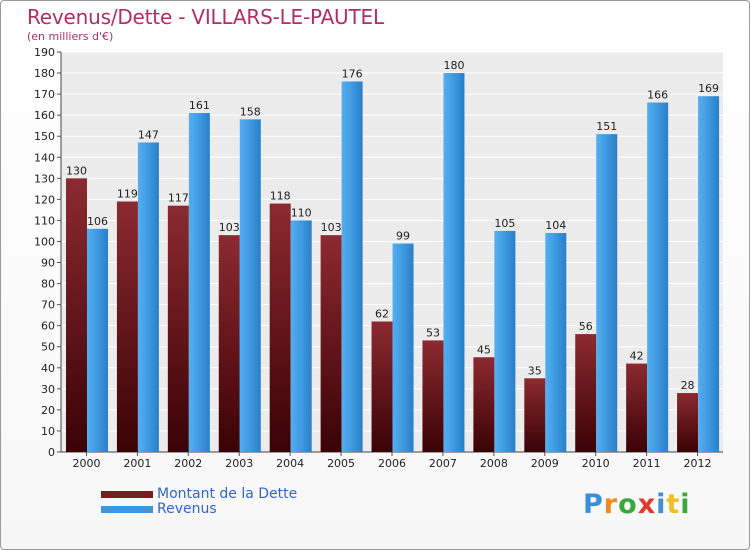  What do you see at coordinates (596, 463) in the screenshot?
I see `x-tick-label: 2010` at bounding box center [596, 463].